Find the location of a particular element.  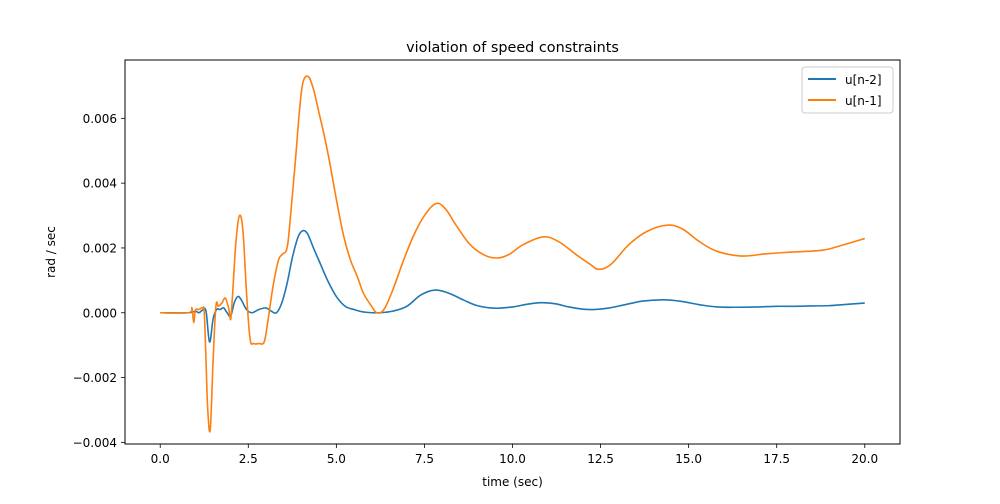

x-tick-label: 20.0 is located at coordinates (864, 459).